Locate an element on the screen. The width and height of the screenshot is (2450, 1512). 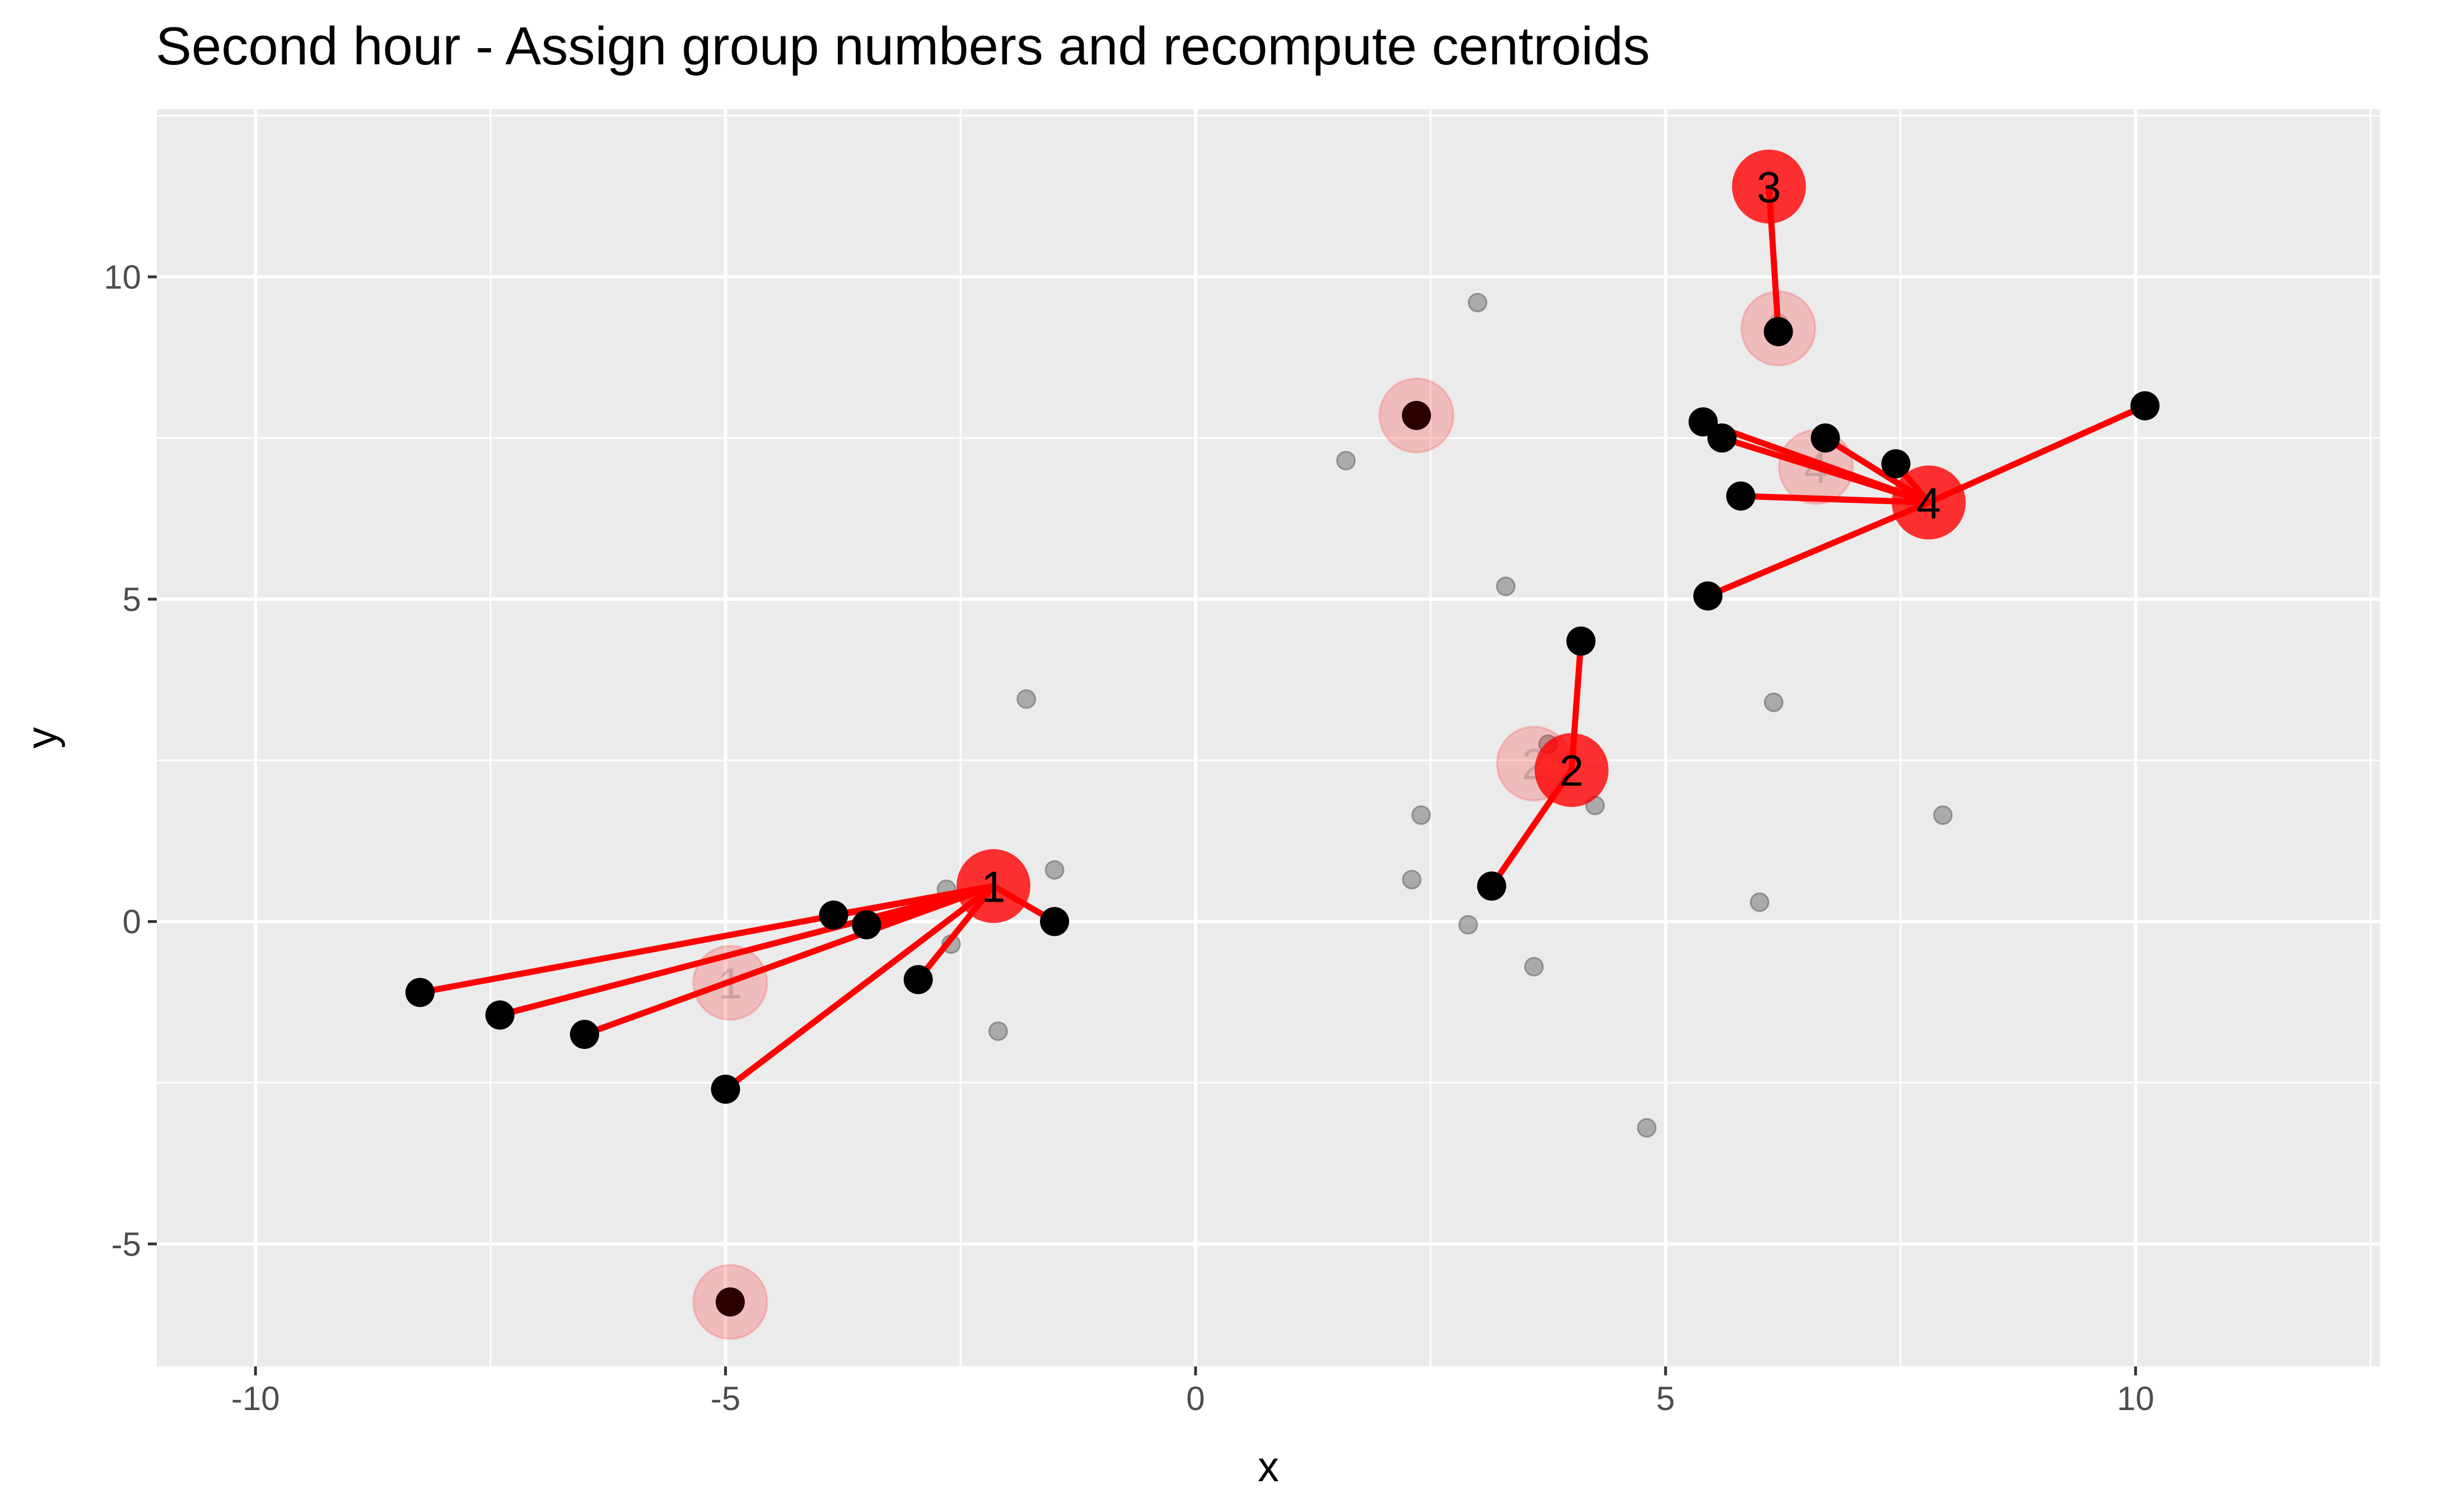
y-tick-label: 5 is located at coordinates (132, 600).